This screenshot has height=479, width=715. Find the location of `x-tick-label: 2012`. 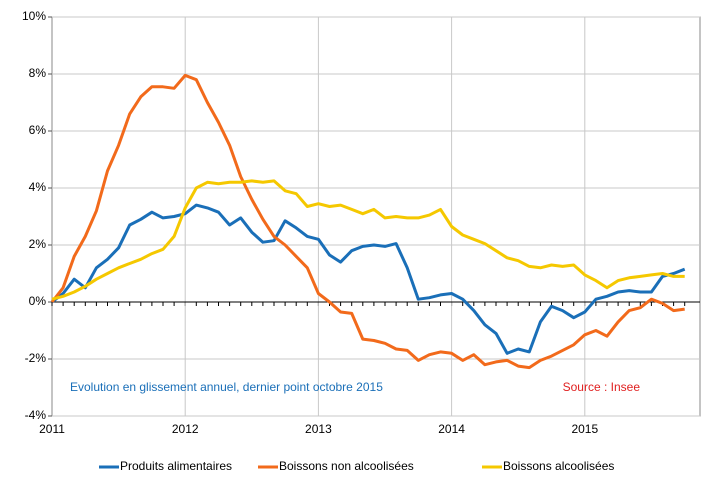

x-tick-label: 2012 is located at coordinates (185, 429).